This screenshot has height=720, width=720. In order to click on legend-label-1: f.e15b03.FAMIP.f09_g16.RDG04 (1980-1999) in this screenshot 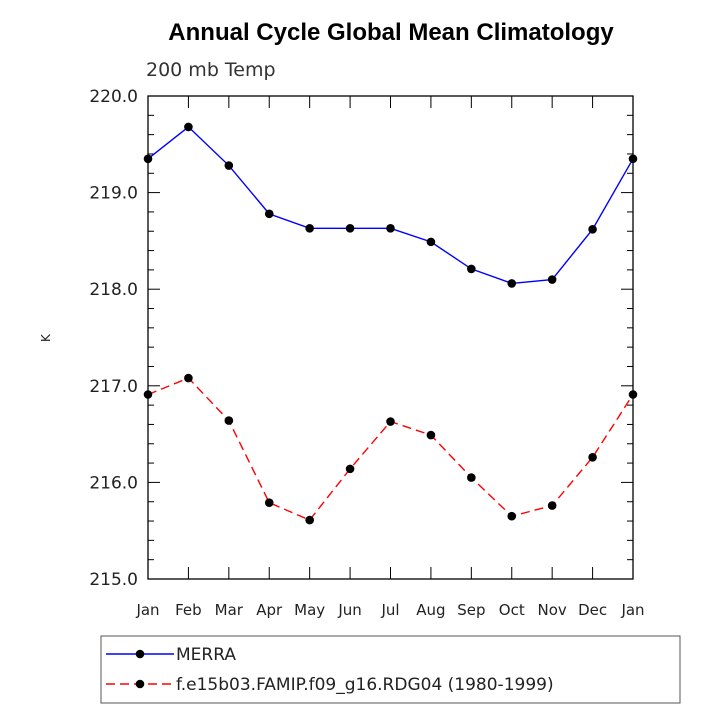, I will do `click(365, 685)`.